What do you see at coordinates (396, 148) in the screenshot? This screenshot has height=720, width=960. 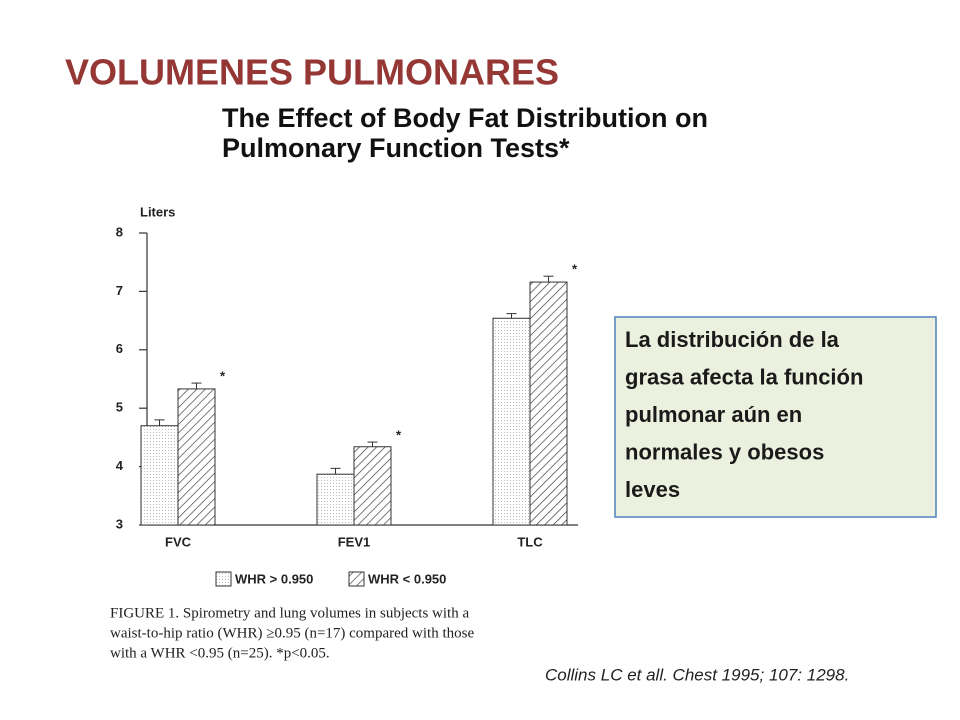 I see `chart-title: Pulmonary Function Tests*` at bounding box center [396, 148].